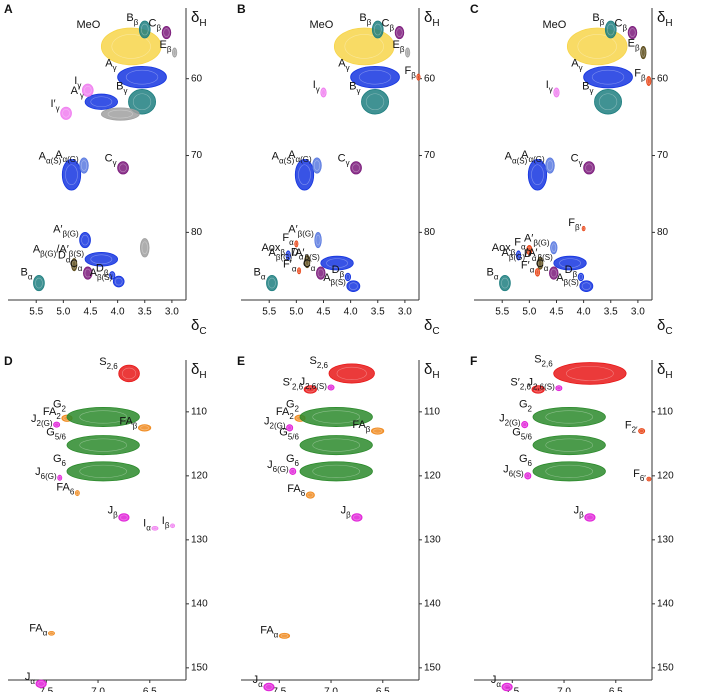 This screenshot has width=708, height=692. Describe the element at coordinates (516, 473) in the screenshot. I see `label-subscript: 6(S)` at that location.